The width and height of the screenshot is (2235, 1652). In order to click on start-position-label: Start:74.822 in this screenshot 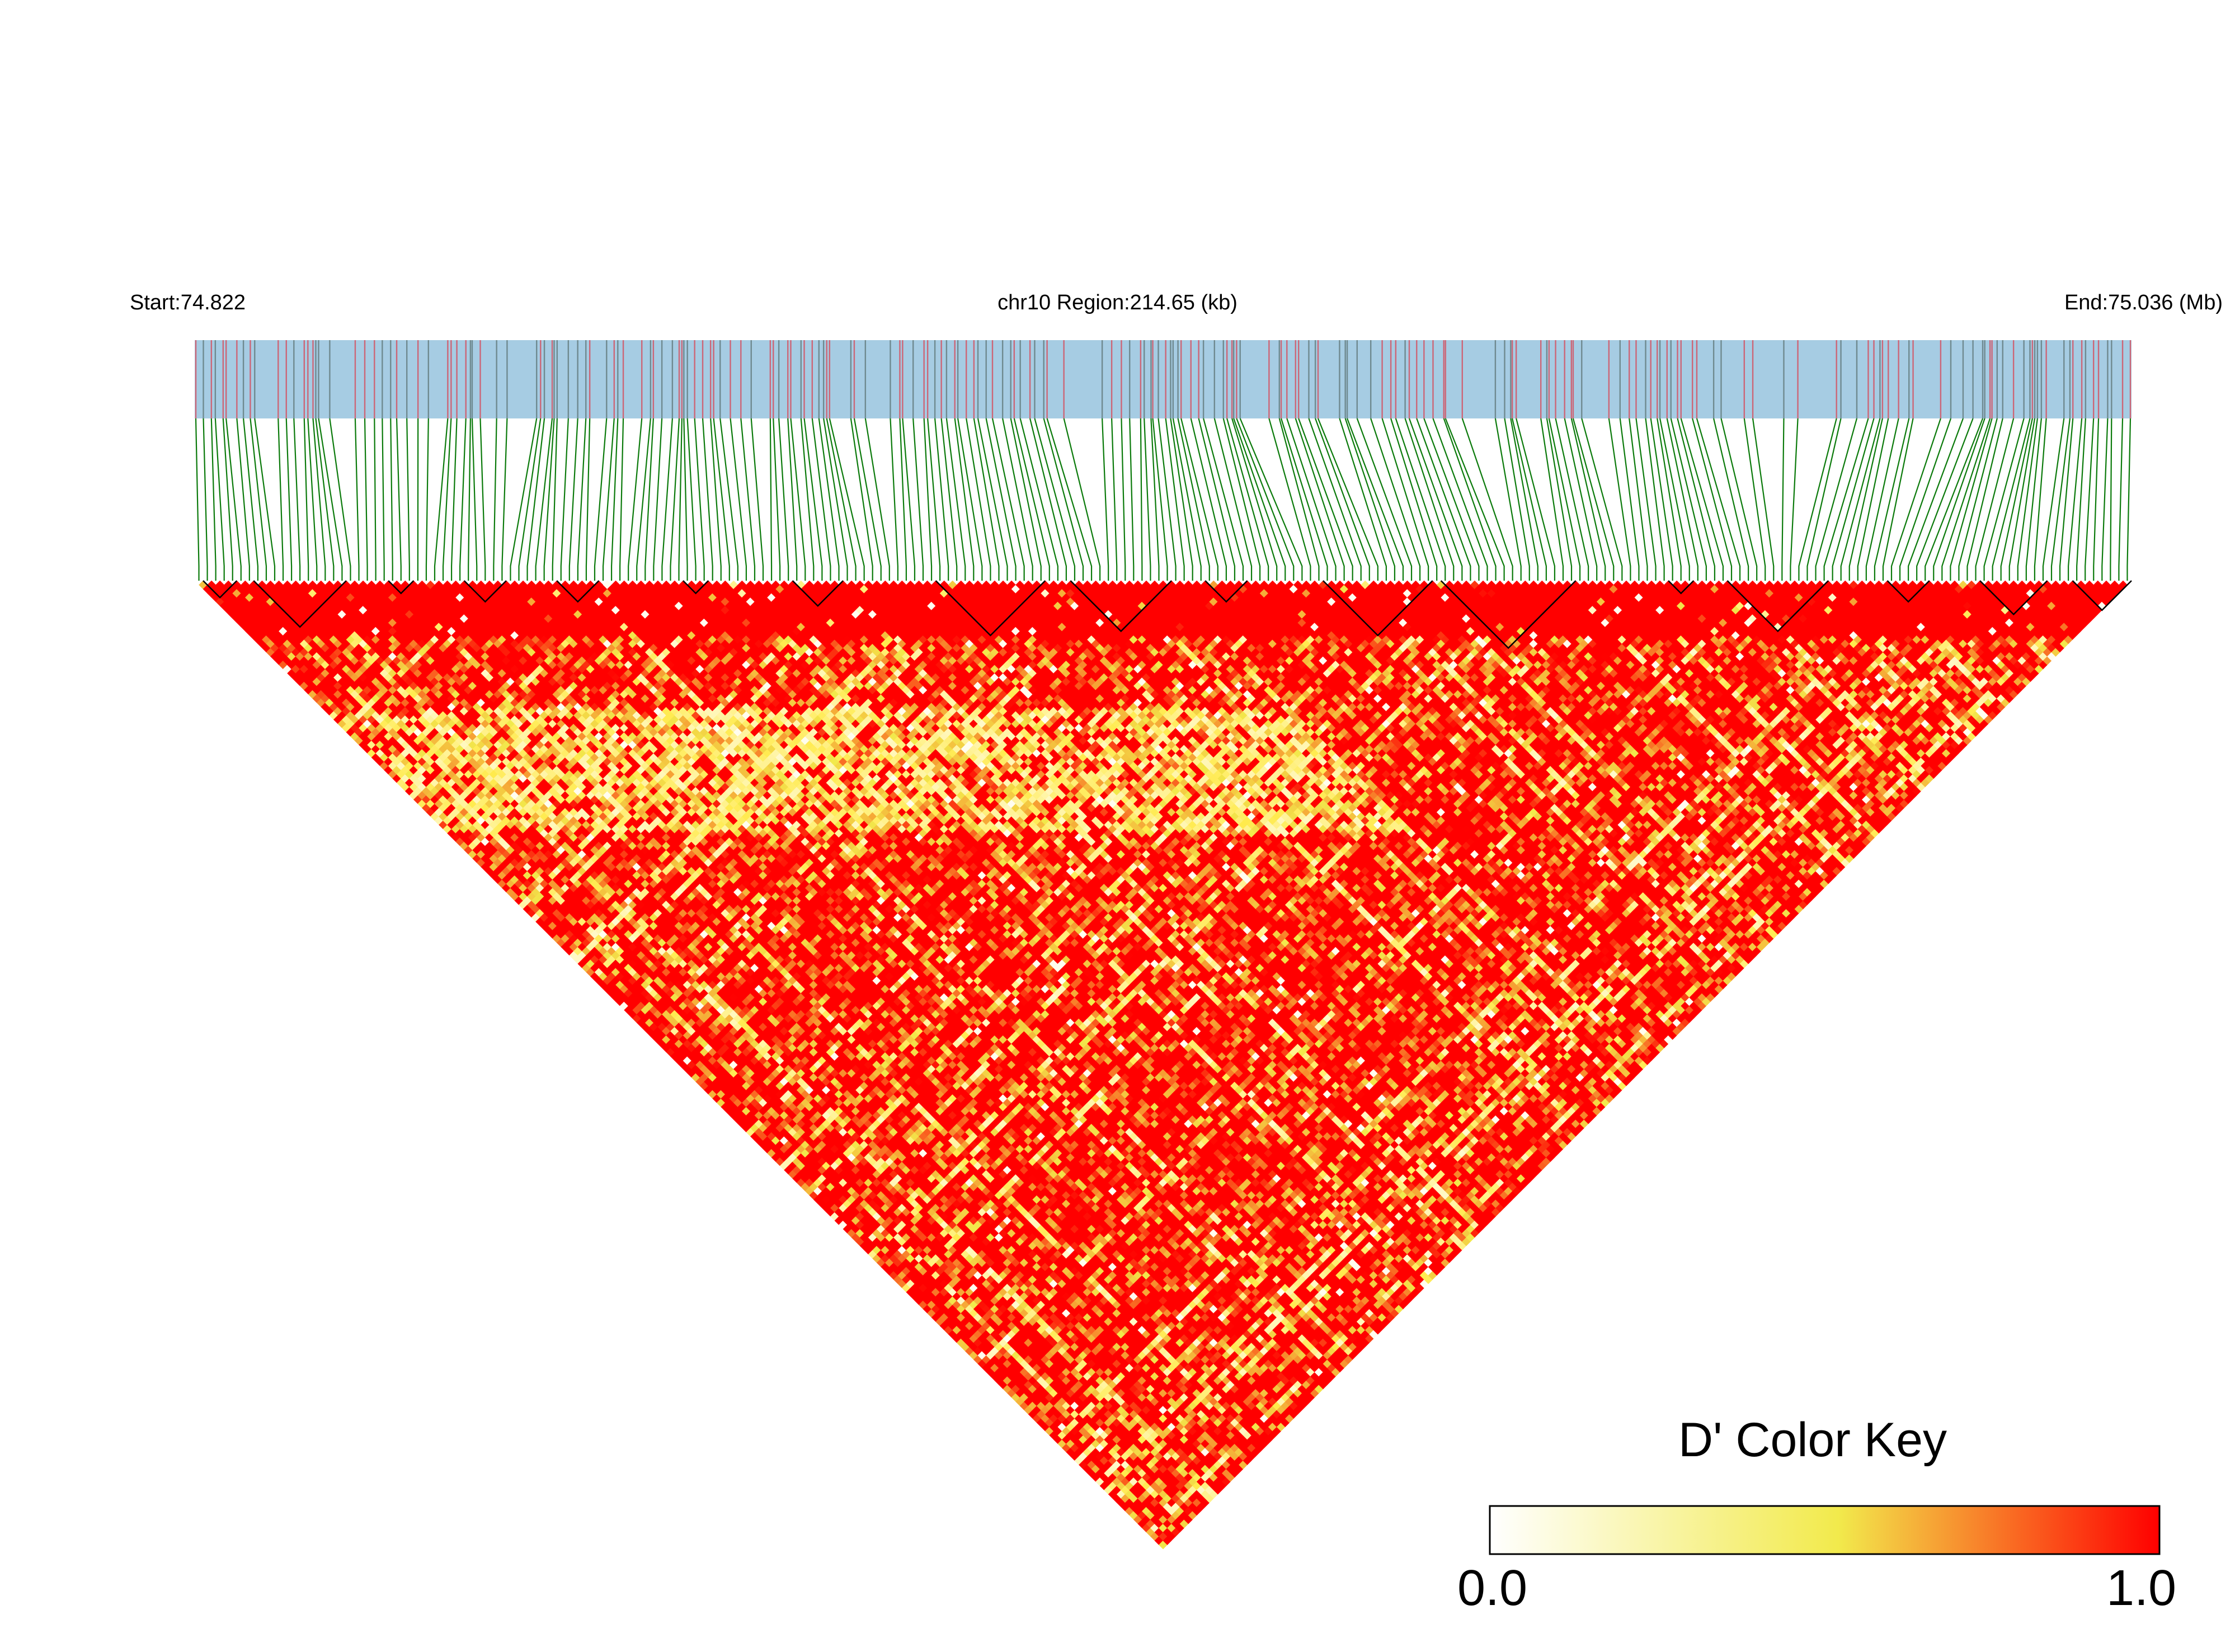, I will do `click(188, 303)`.